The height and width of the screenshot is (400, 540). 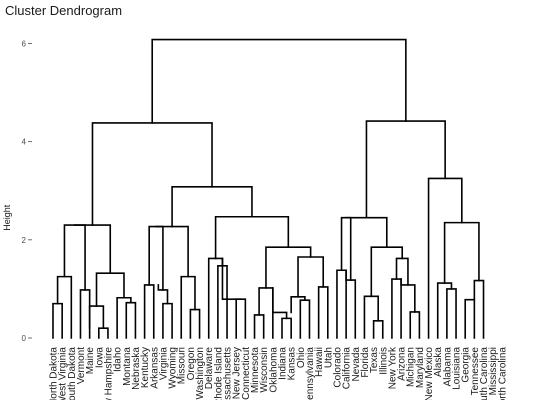 What do you see at coordinates (108, 373) in the screenshot?
I see `leaf-label: New Hampshire` at bounding box center [108, 373].